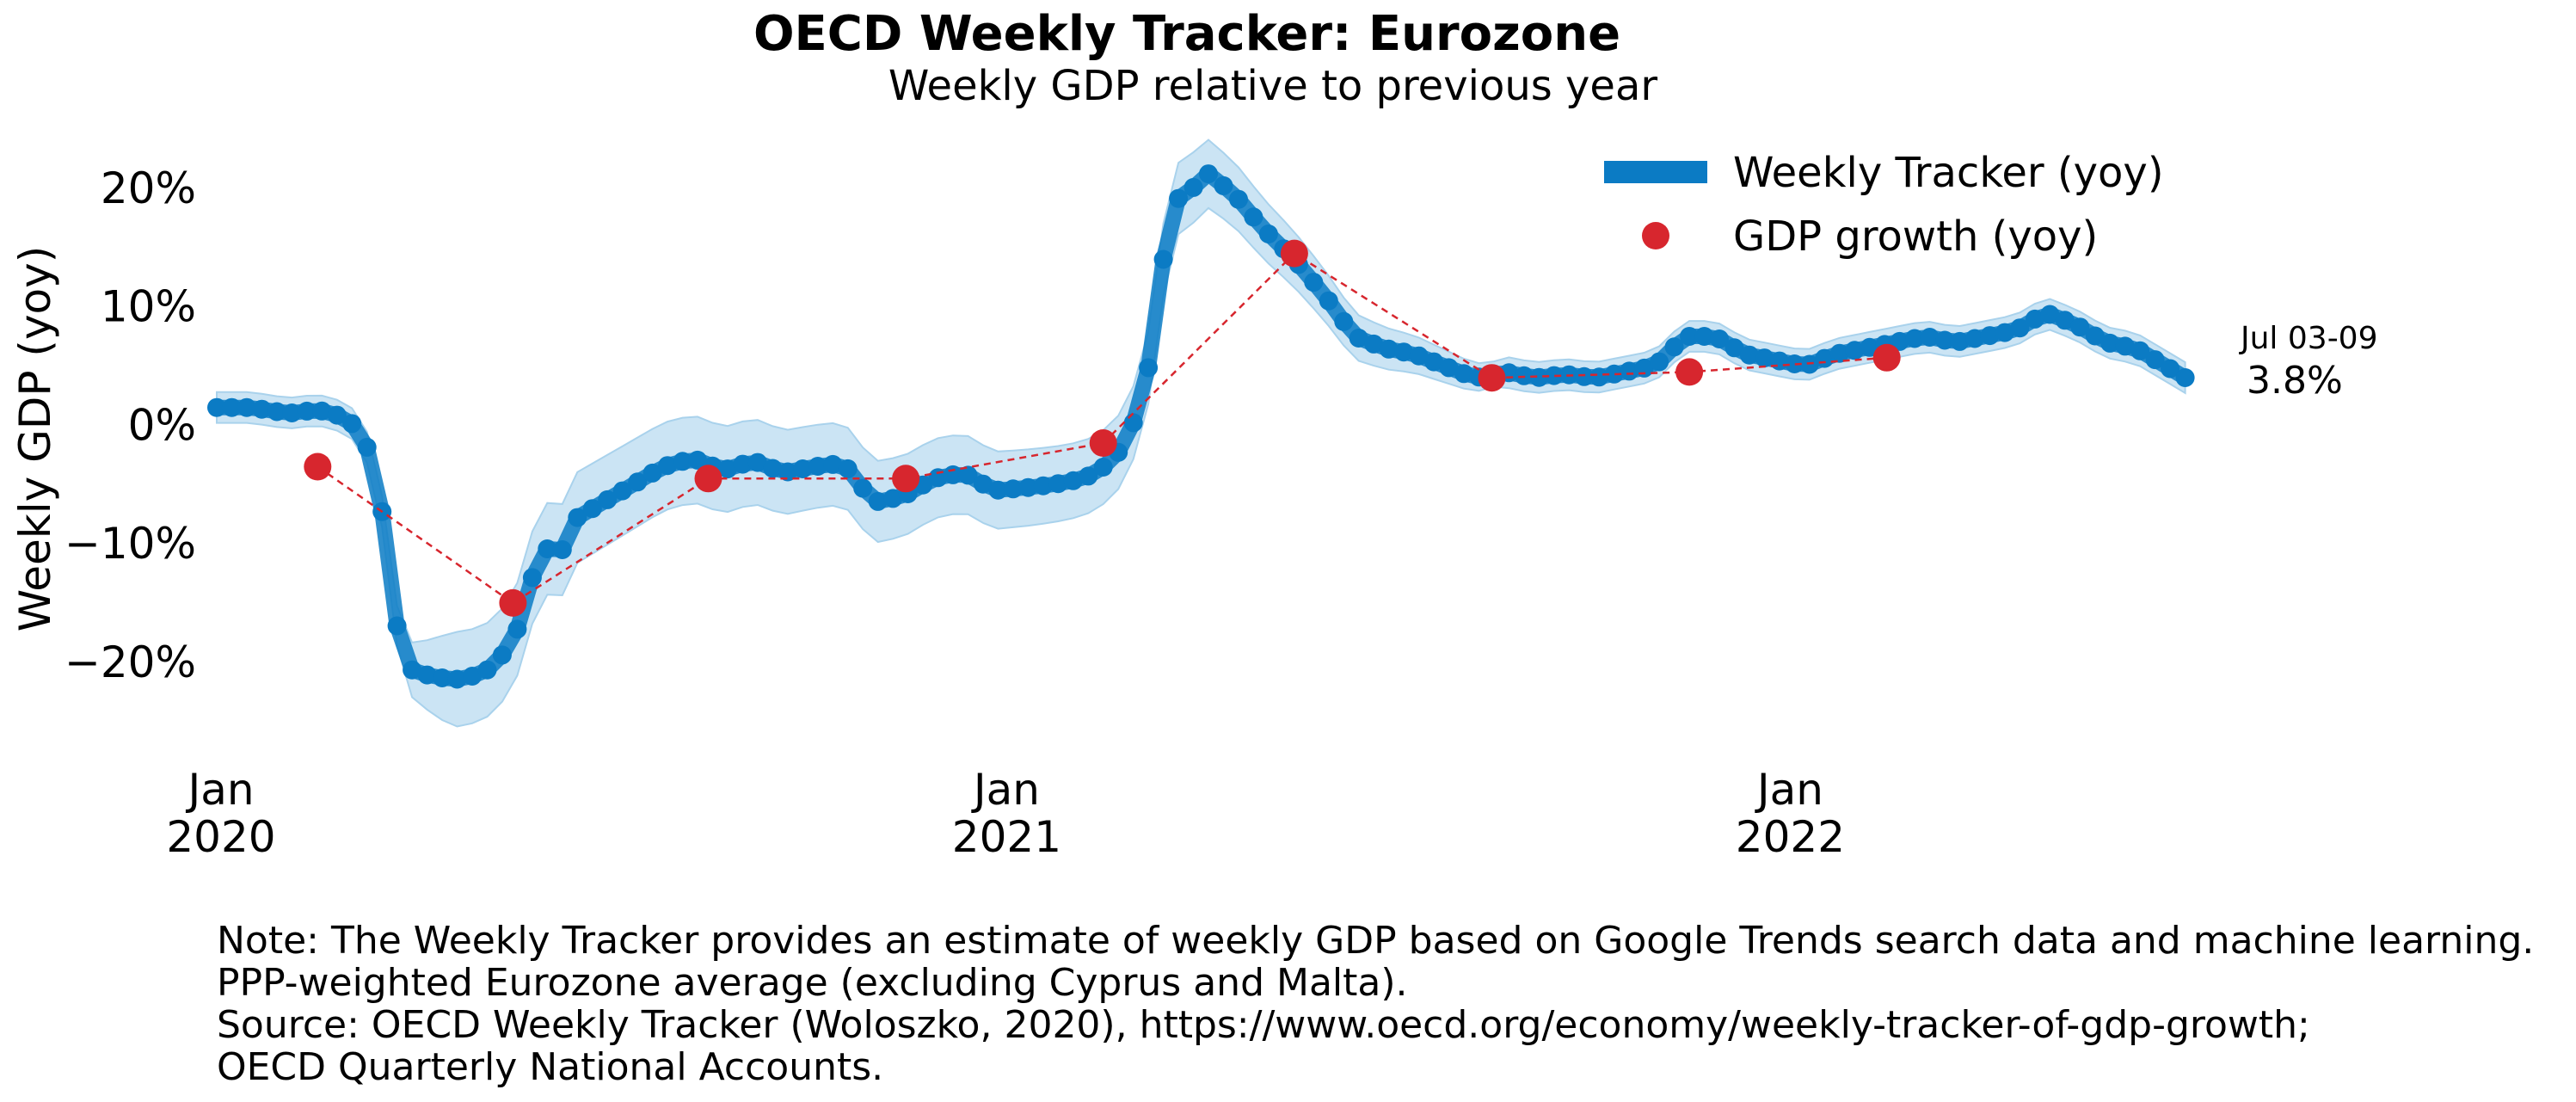 The image size is (2576, 1102). I want to click on y-axis-label: Weekly GDP (yoy), so click(35, 438).